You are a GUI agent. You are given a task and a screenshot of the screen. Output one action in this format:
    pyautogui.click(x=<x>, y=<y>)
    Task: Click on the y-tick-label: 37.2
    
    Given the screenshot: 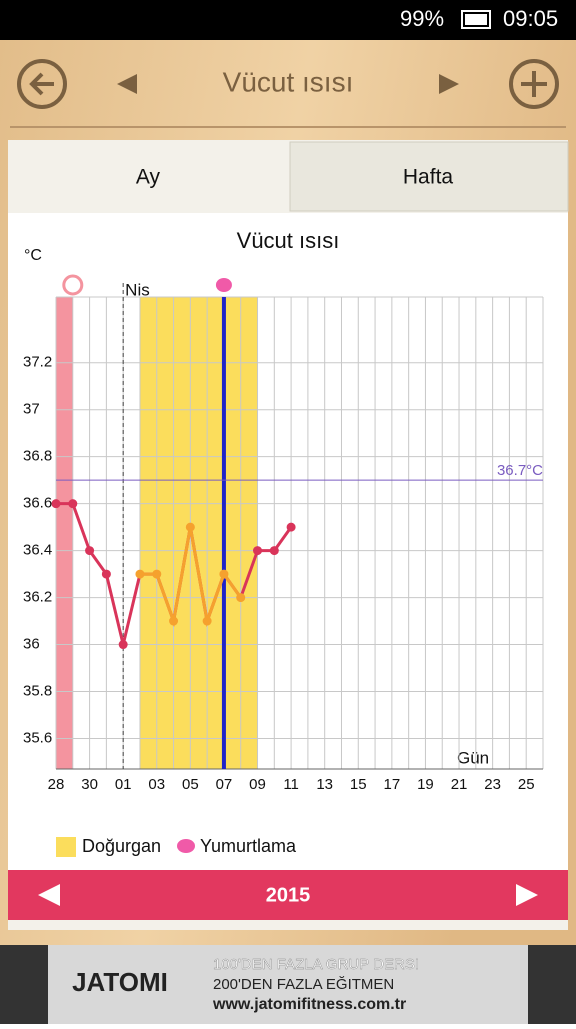 What is the action you would take?
    pyautogui.click(x=37, y=362)
    